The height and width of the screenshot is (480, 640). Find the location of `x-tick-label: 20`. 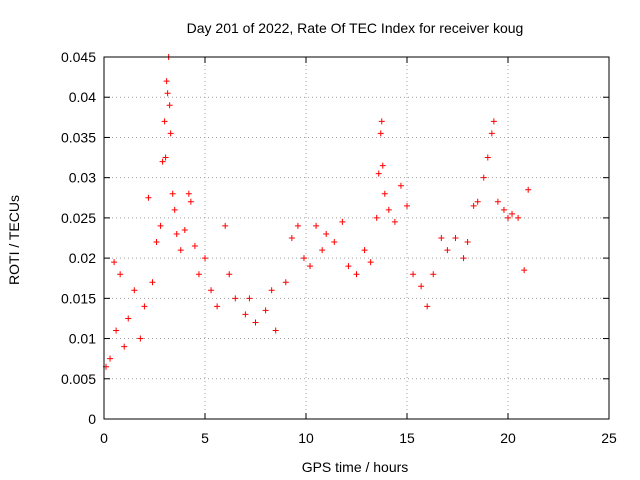

x-tick-label: 20 is located at coordinates (508, 438).